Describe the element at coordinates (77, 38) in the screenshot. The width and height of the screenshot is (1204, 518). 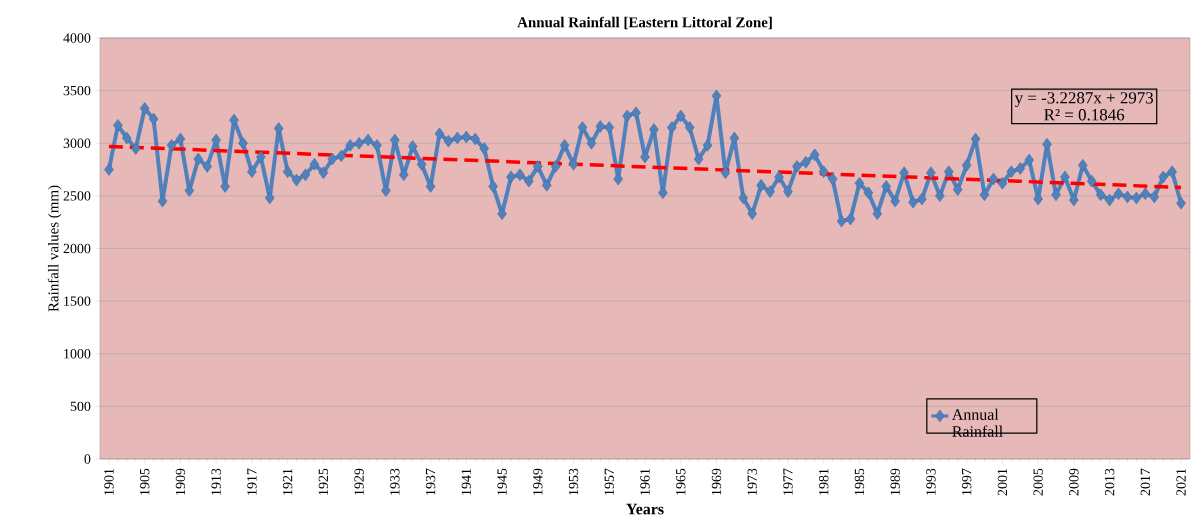
I see `y-tick-label: 4000` at that location.